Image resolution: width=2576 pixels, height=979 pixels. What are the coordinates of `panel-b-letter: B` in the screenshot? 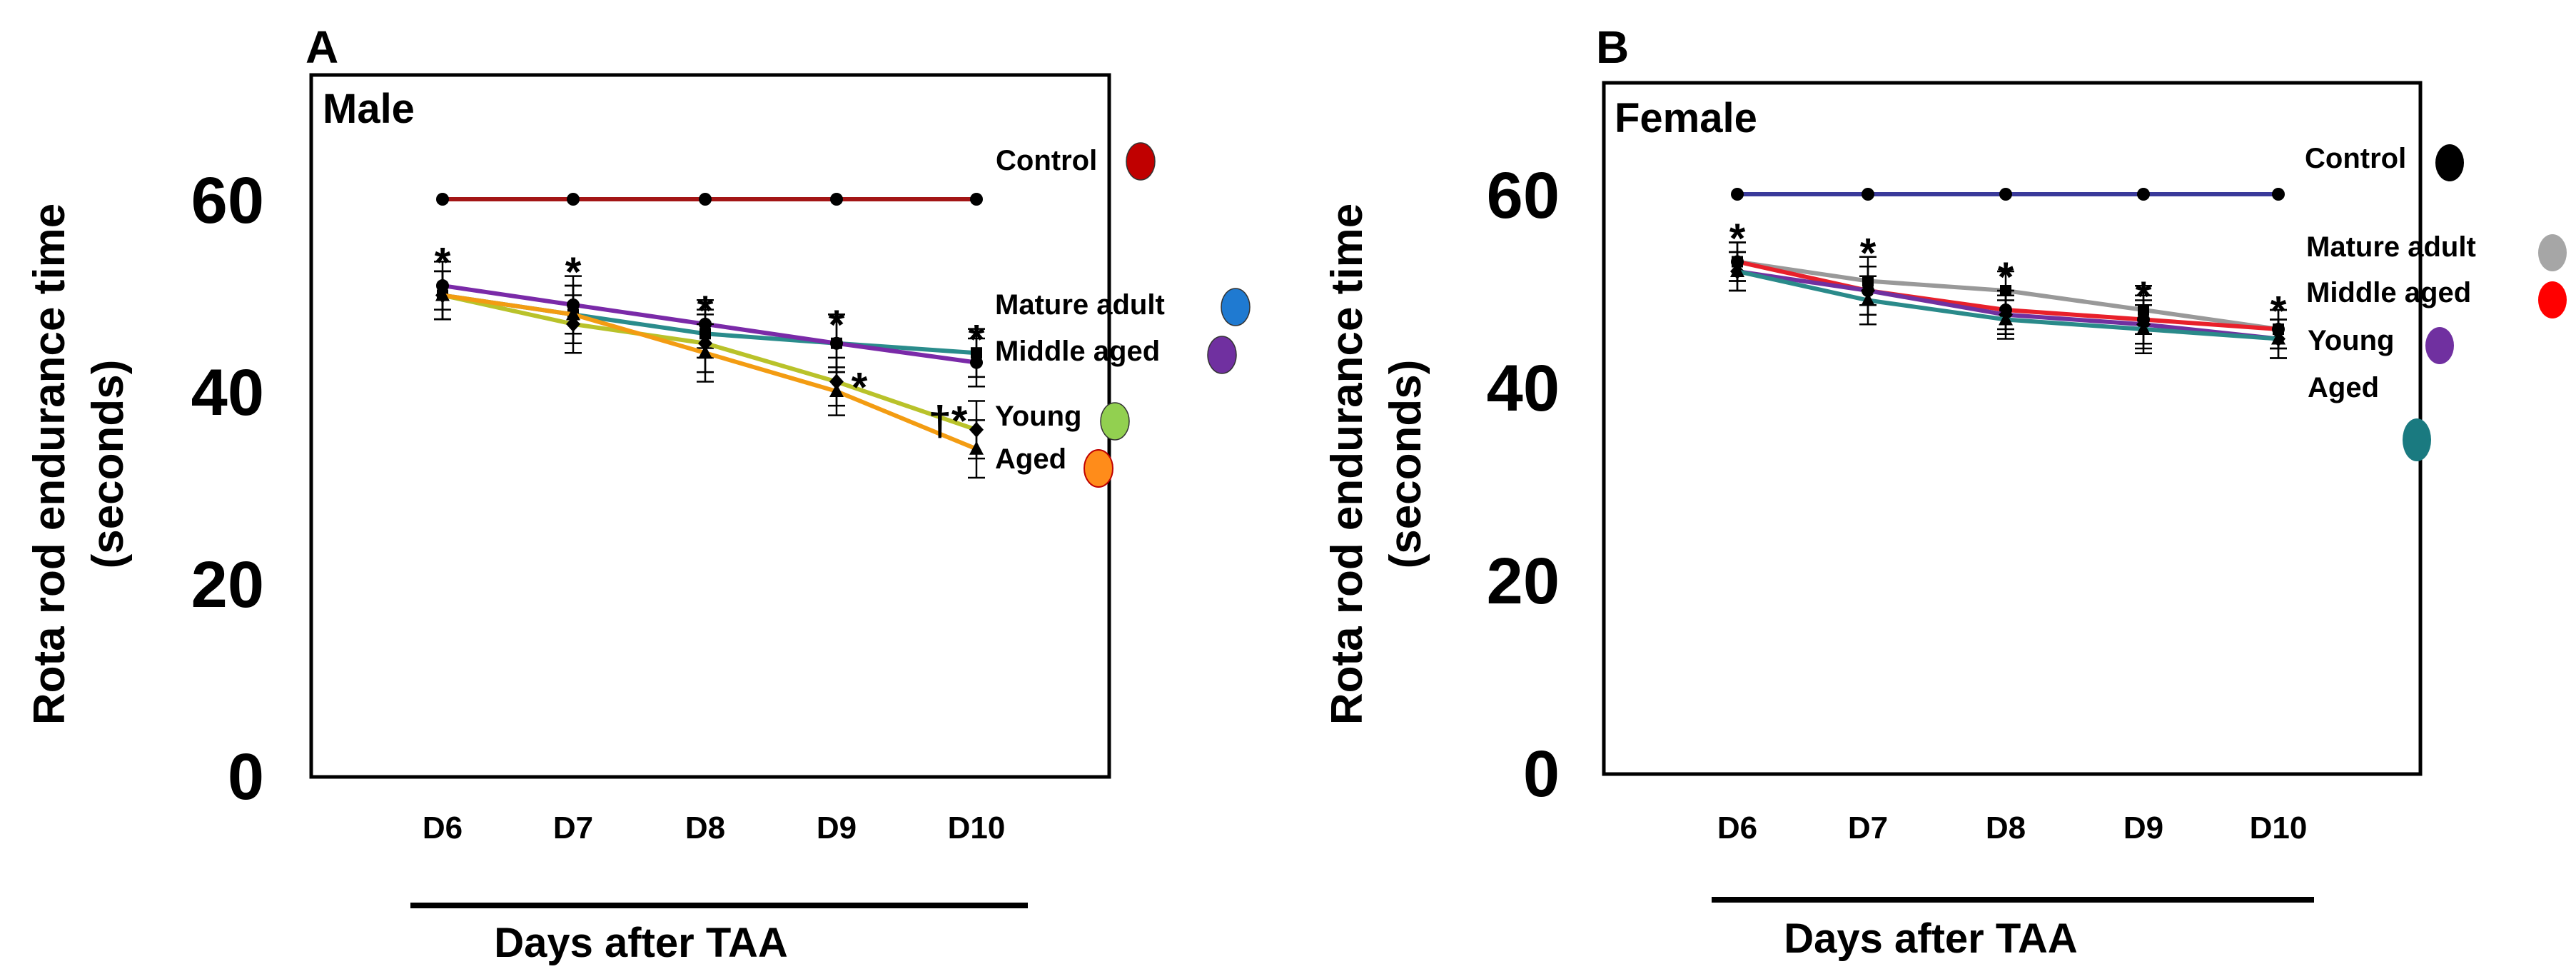 It's located at (1612, 47).